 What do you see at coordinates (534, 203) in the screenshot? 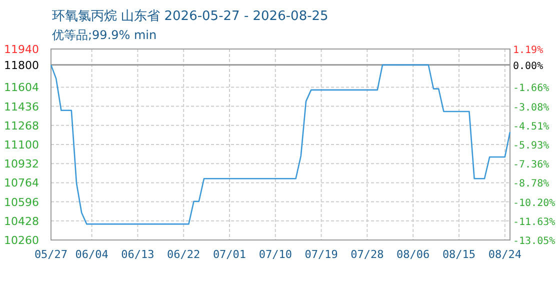
I see `y2-tick-label: -10.20%` at bounding box center [534, 203].